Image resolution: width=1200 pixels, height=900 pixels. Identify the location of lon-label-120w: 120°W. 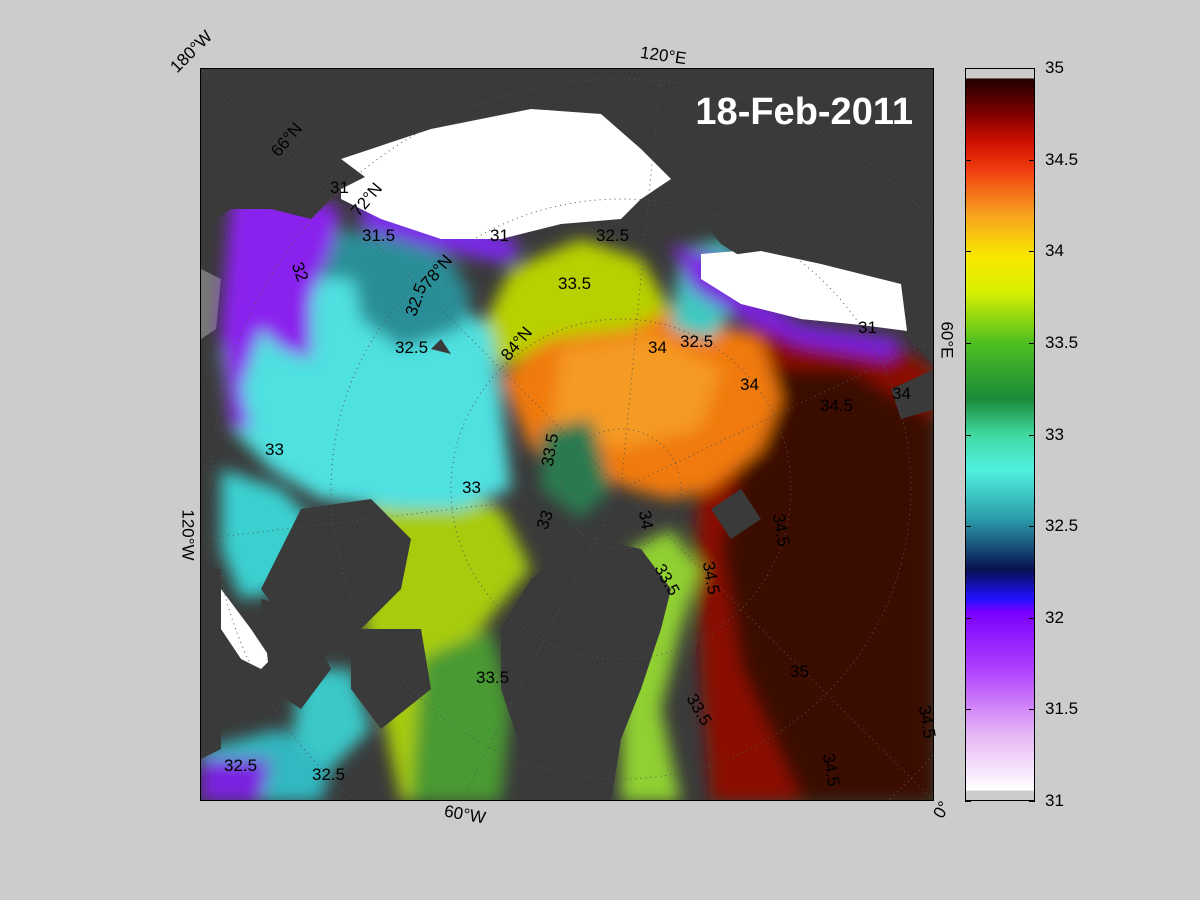
(188, 535).